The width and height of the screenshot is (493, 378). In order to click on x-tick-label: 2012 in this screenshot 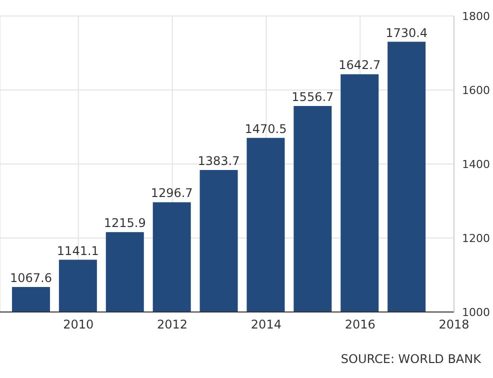, I will do `click(172, 325)`.